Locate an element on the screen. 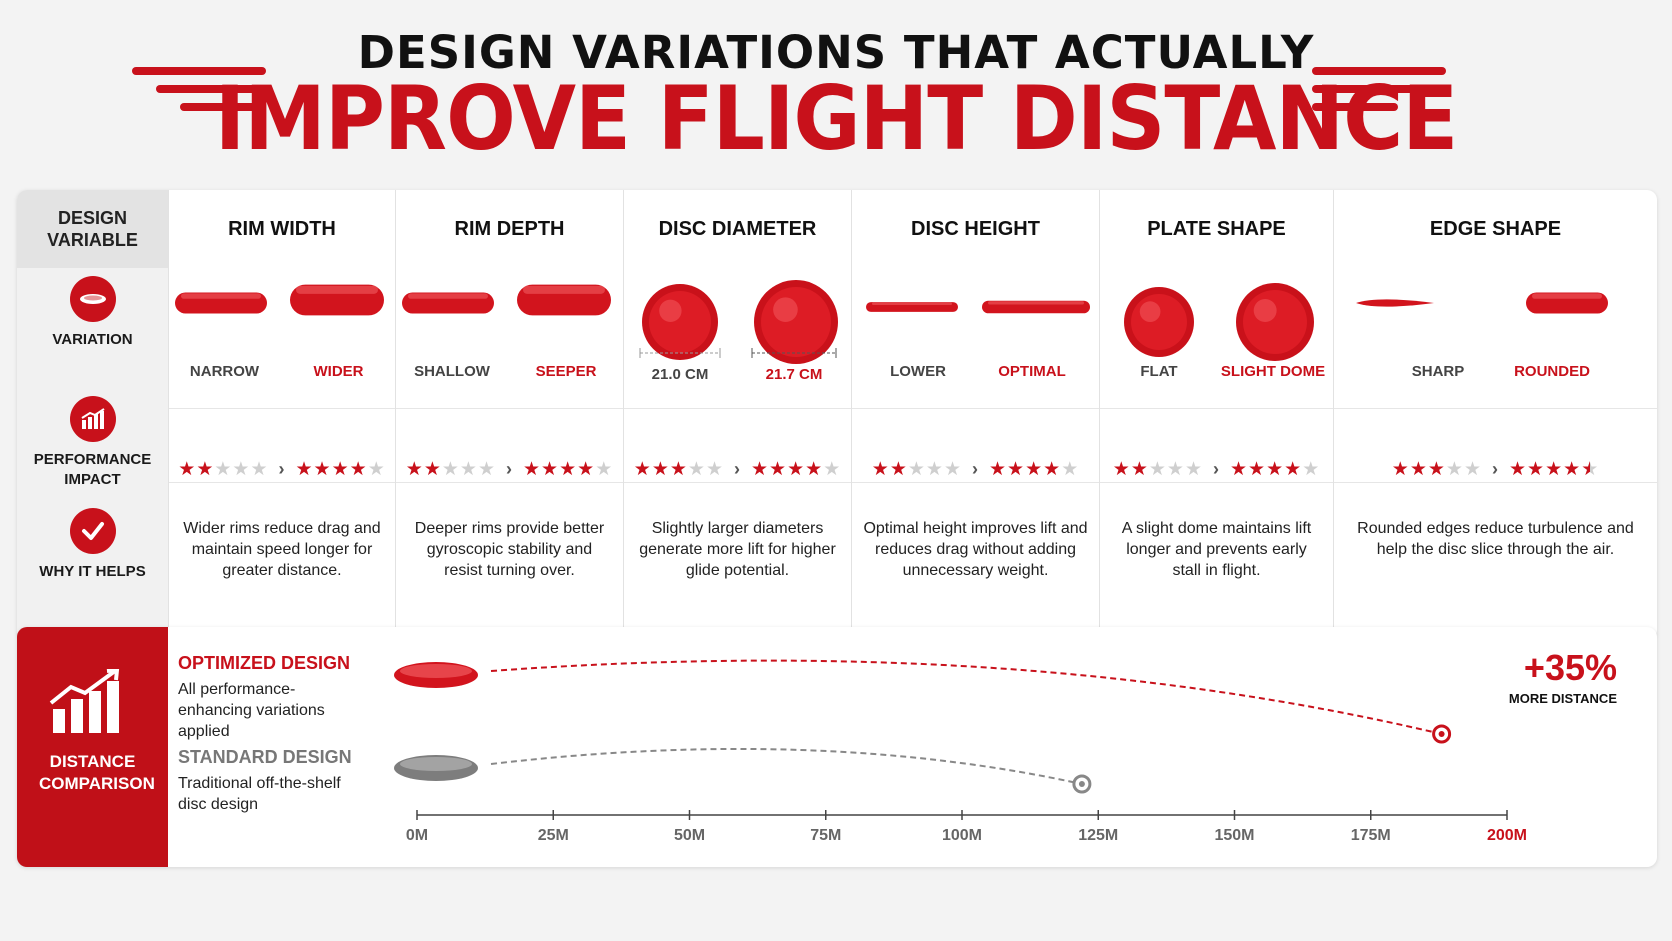 This screenshot has height=941, width=1672. standard-design-title: STANDARD DESIGN is located at coordinates (265, 757).